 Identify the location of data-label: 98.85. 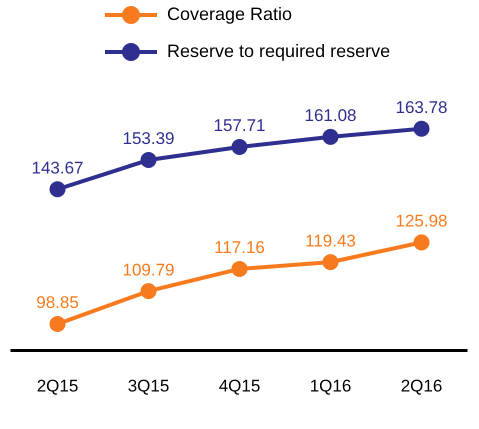
(57, 302).